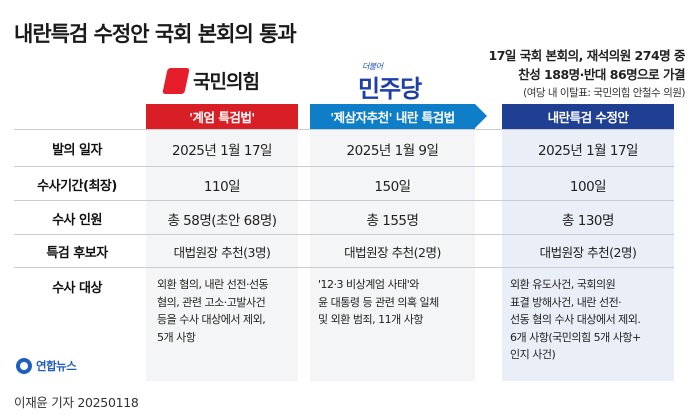 The height and width of the screenshot is (417, 699). I want to click on column-header-dp: '제삼자추천' 내란 특검법, so click(392, 116).